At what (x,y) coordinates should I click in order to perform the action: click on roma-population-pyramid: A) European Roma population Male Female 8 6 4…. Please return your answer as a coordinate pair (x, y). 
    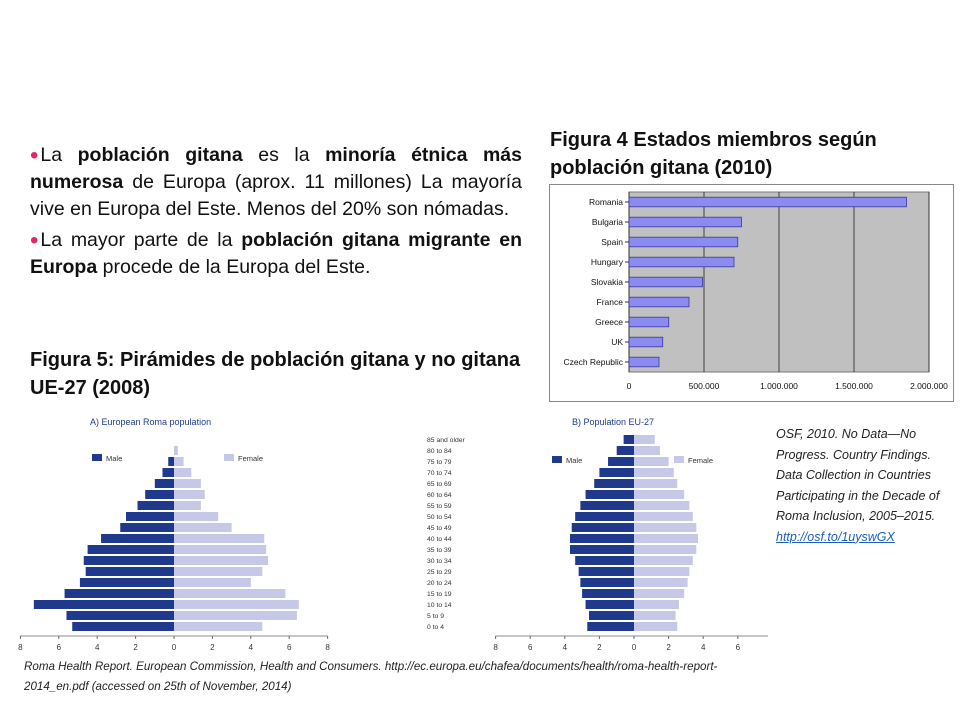
    Looking at the image, I should click on (174, 535).